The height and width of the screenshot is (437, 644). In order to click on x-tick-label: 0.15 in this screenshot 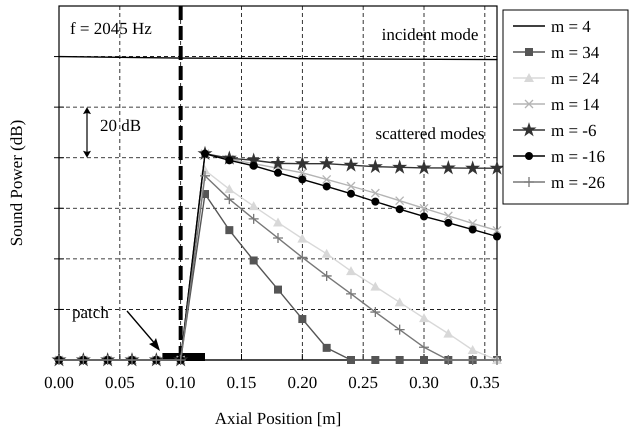, I will do `click(241, 382)`.